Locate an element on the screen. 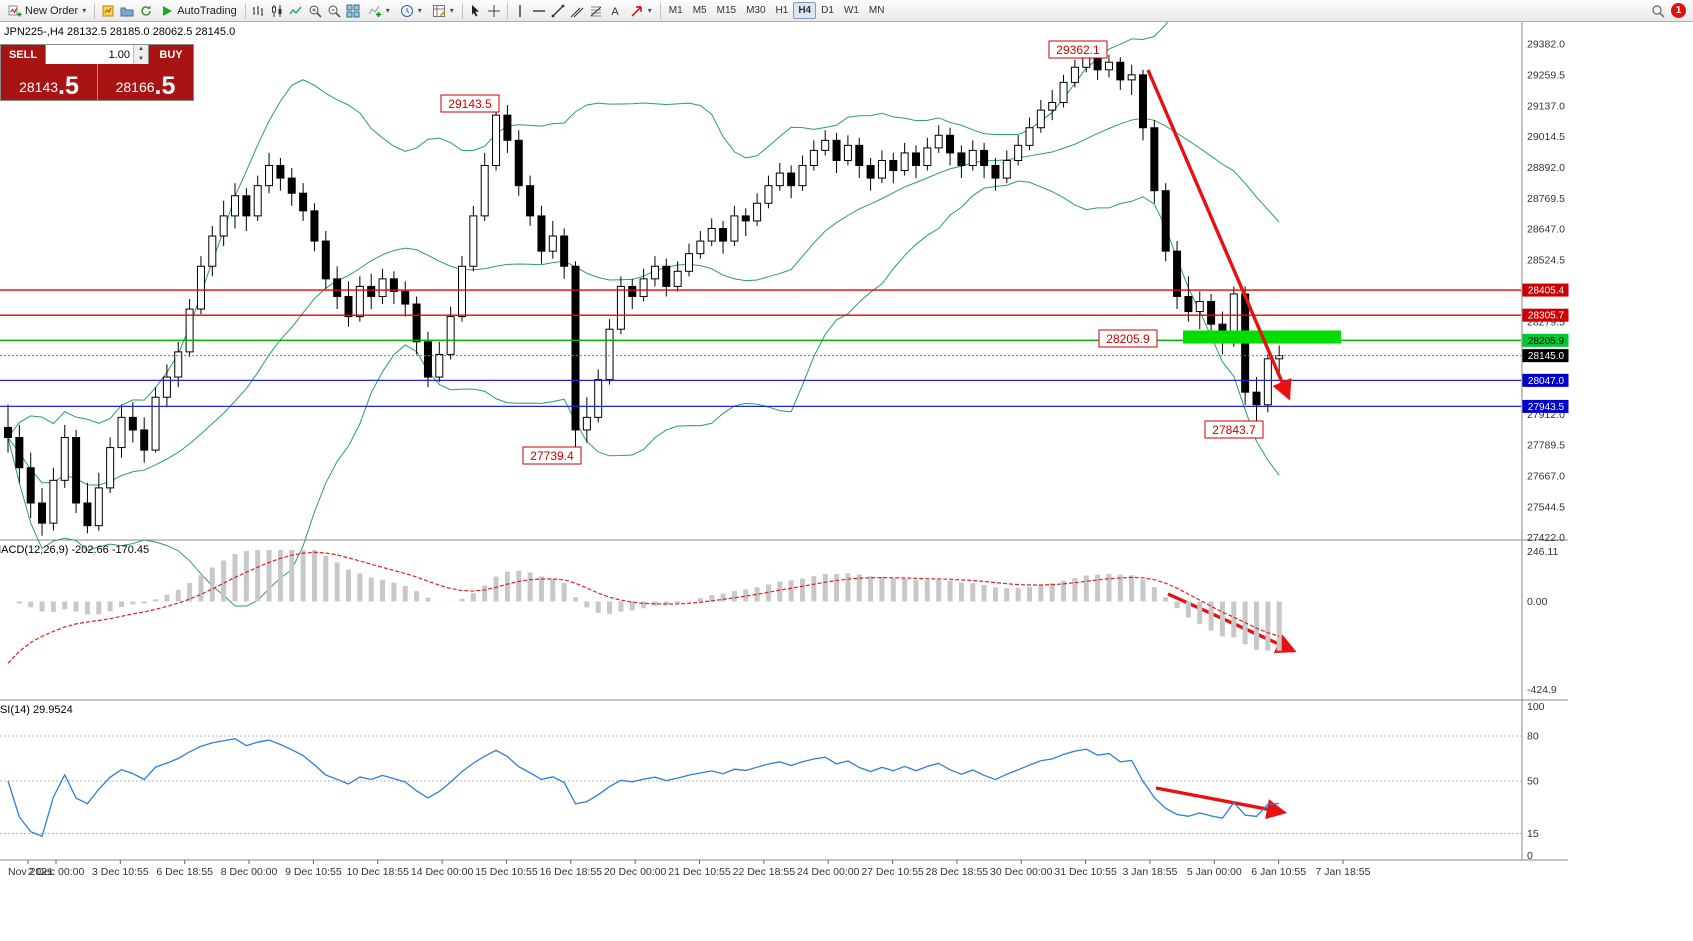 This screenshot has width=1693, height=941. sell-price-button: 28143 .5 is located at coordinates (49, 82).